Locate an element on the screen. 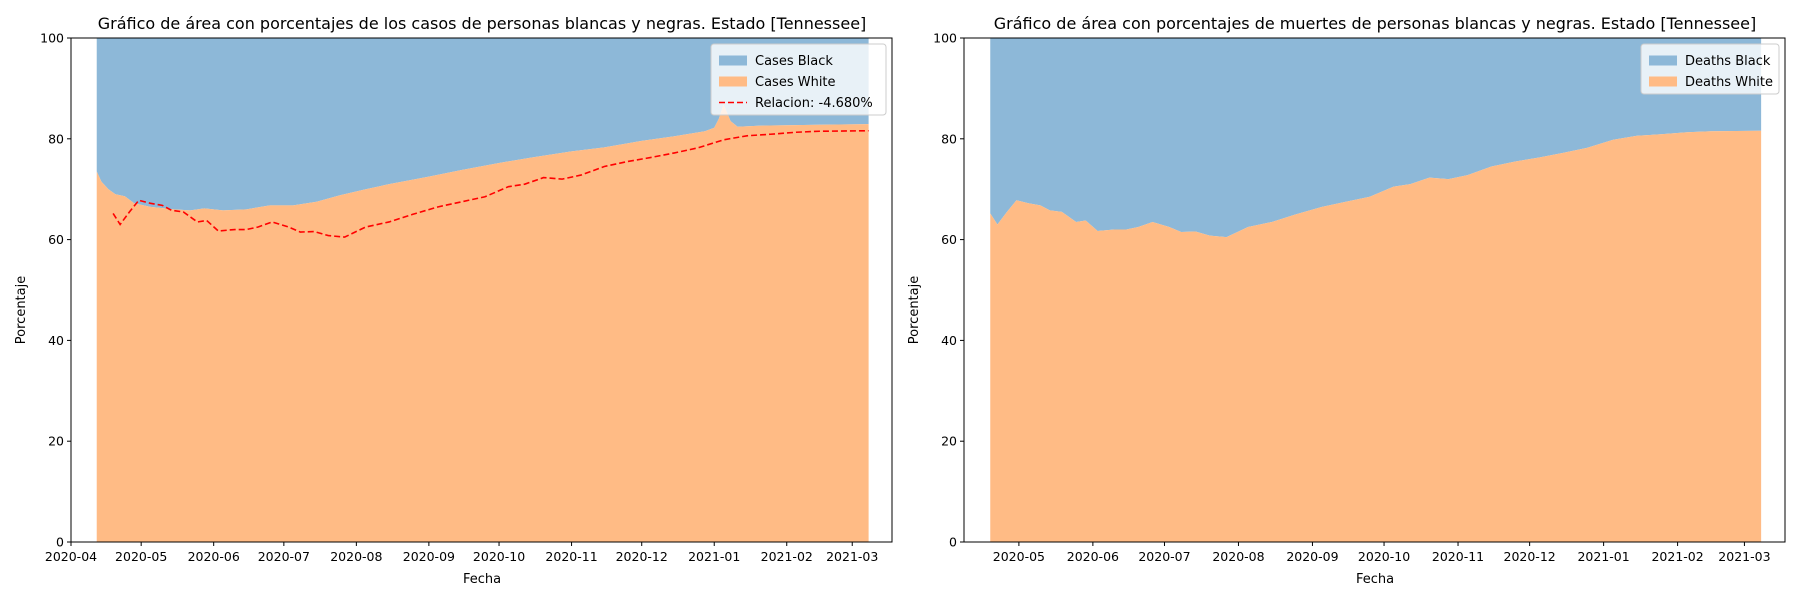  deaths-legend-swatch-deaths-black is located at coordinates (1663, 60).